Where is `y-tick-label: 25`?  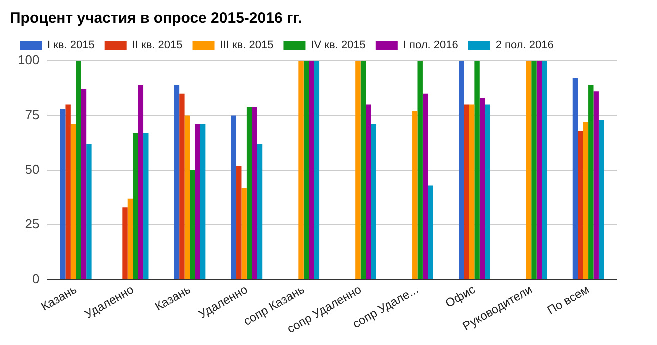
y-tick-label: 25 is located at coordinates (32, 224).